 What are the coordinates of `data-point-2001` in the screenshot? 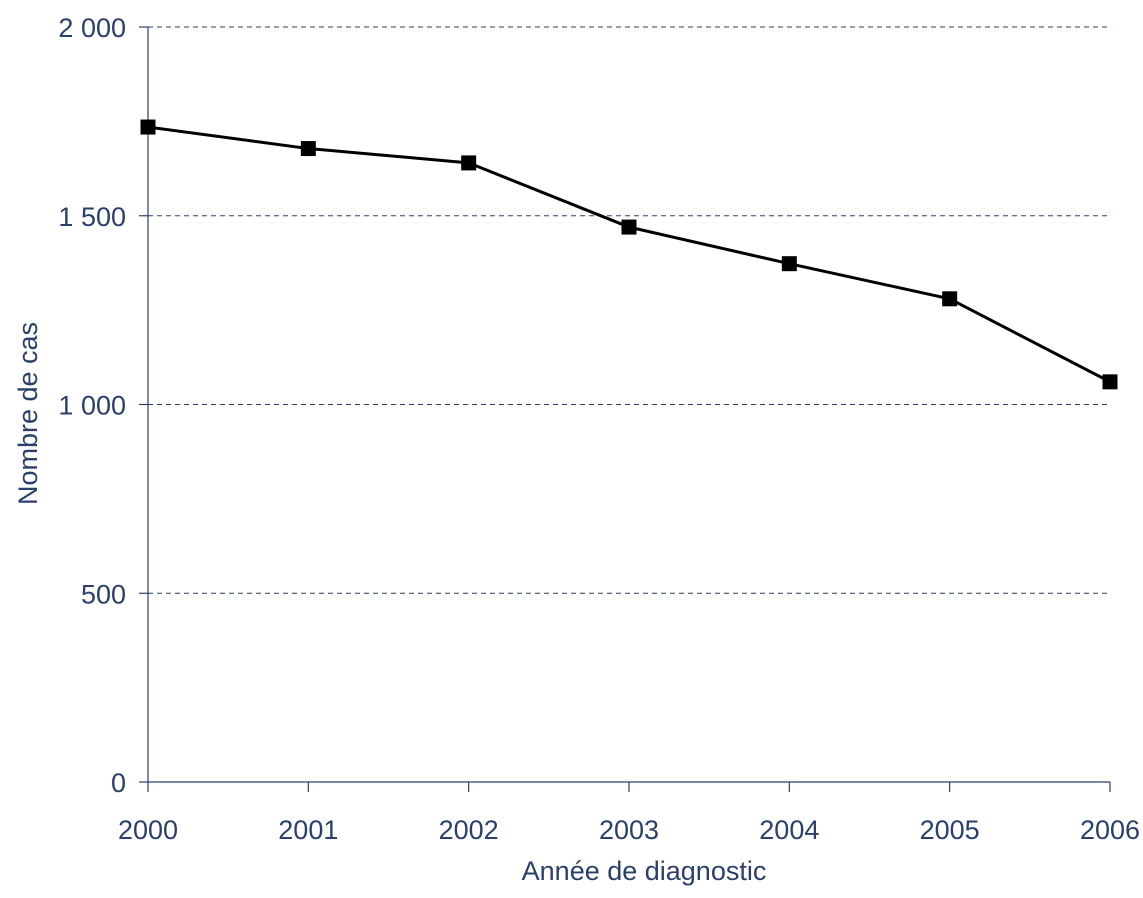 It's located at (308, 149).